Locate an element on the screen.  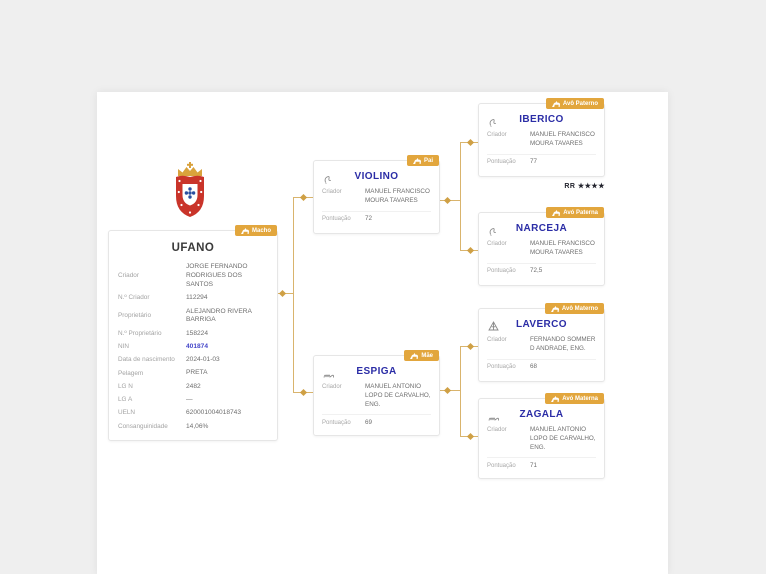
ancestor-name-link: ZAGALA is located at coordinates (541, 414).